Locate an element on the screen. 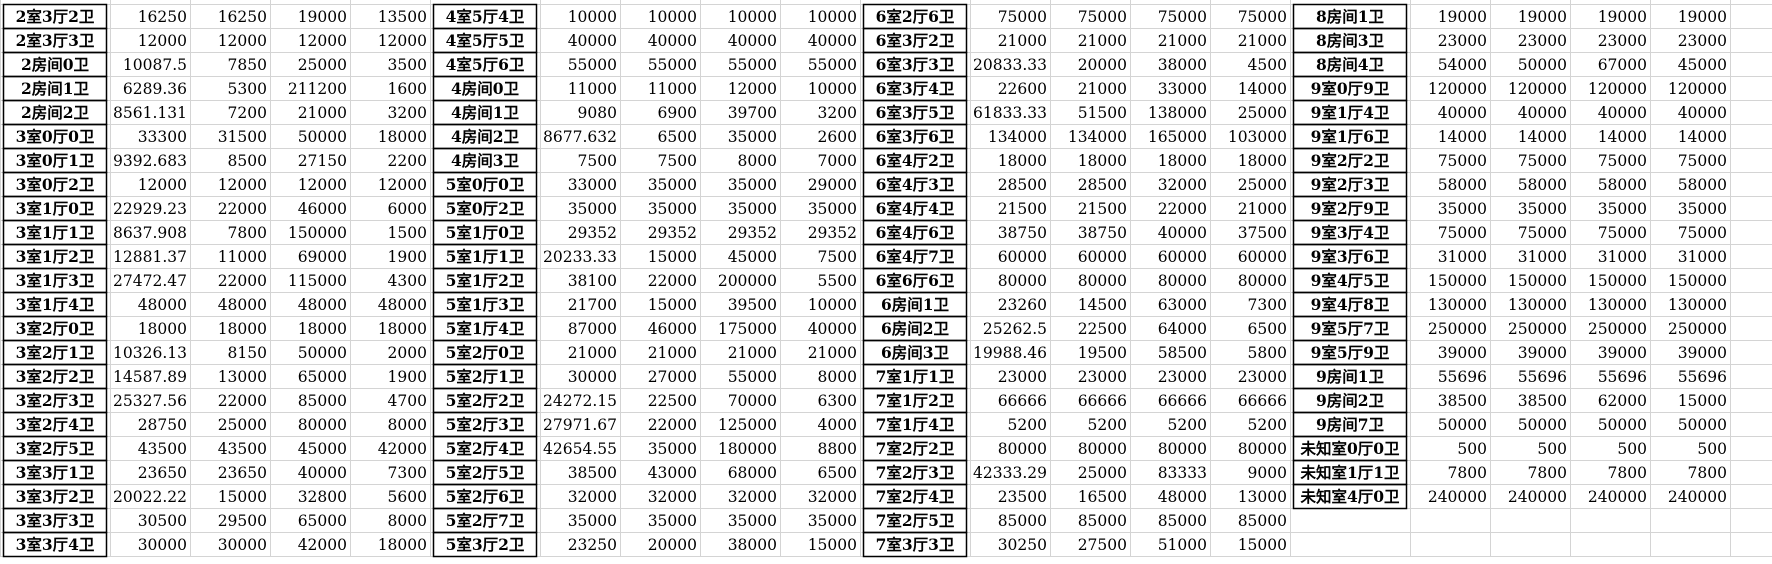  value-cell: 5200 is located at coordinates (1107, 425).